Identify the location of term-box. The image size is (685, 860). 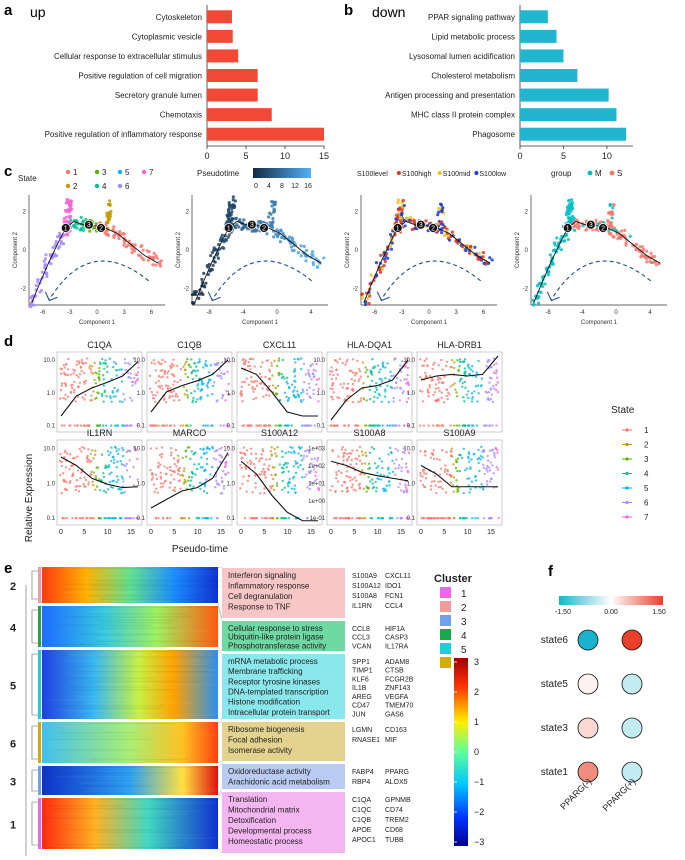
(283, 822).